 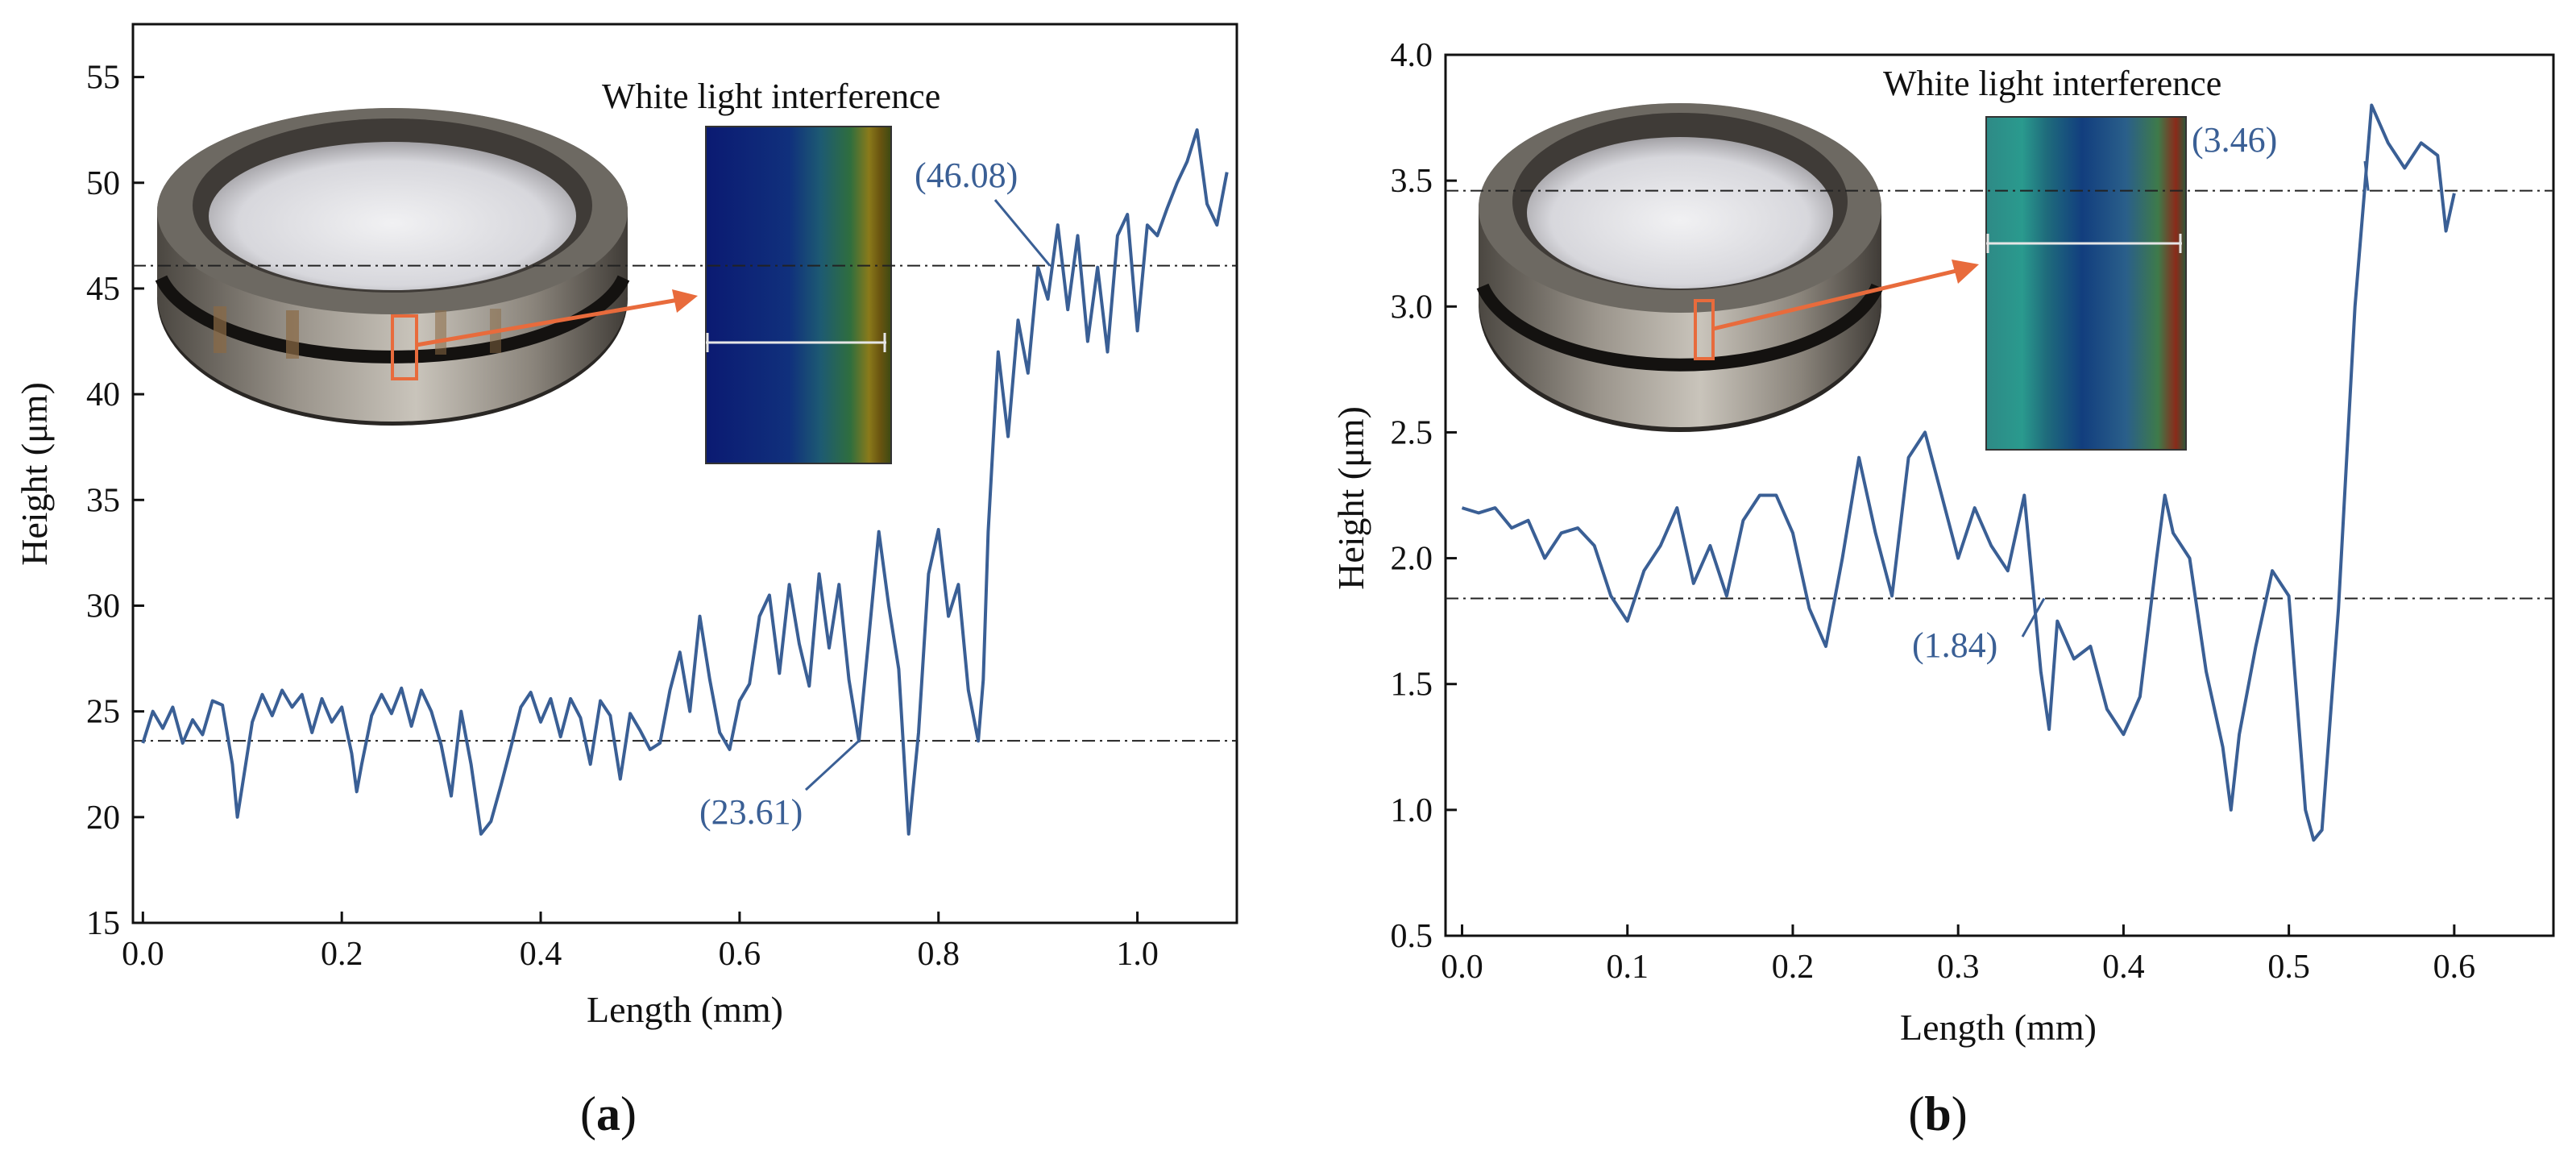 What do you see at coordinates (771, 97) in the screenshot?
I see `chart-a-inset-title: White light interference` at bounding box center [771, 97].